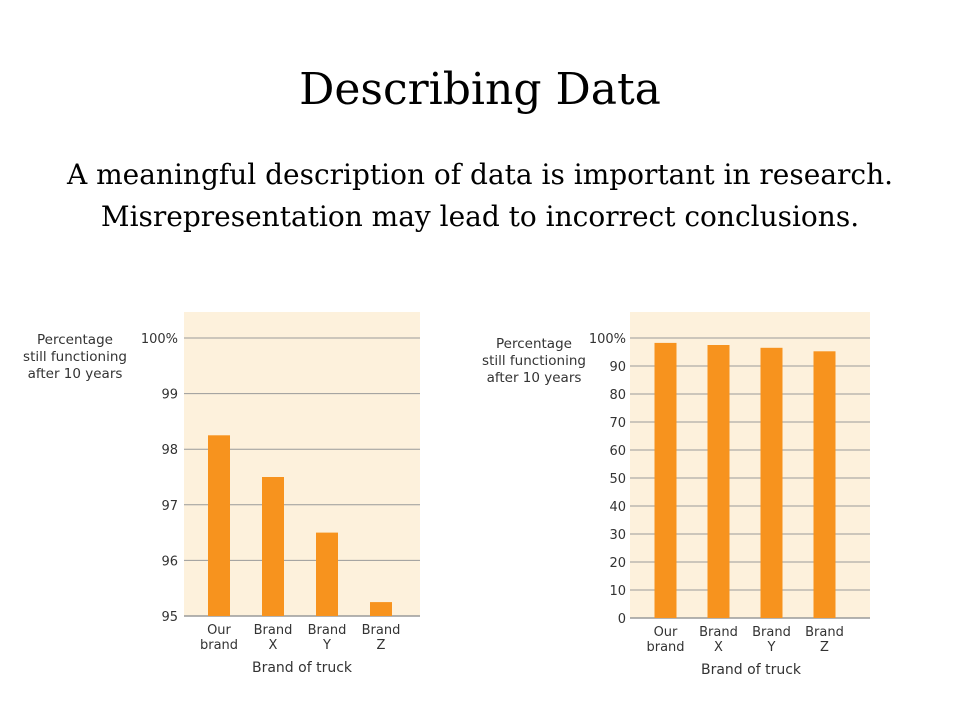 Image resolution: width=960 pixels, height=720 pixels. Describe the element at coordinates (169, 617) in the screenshot. I see `left-y-tick-label: 95` at that location.